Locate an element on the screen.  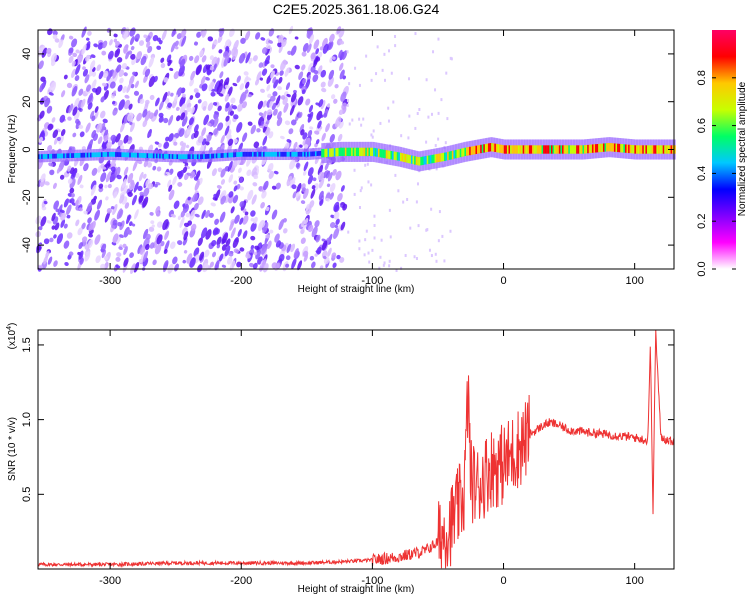
colorbar-tick-label: 0.2 is located at coordinates (702, 221).